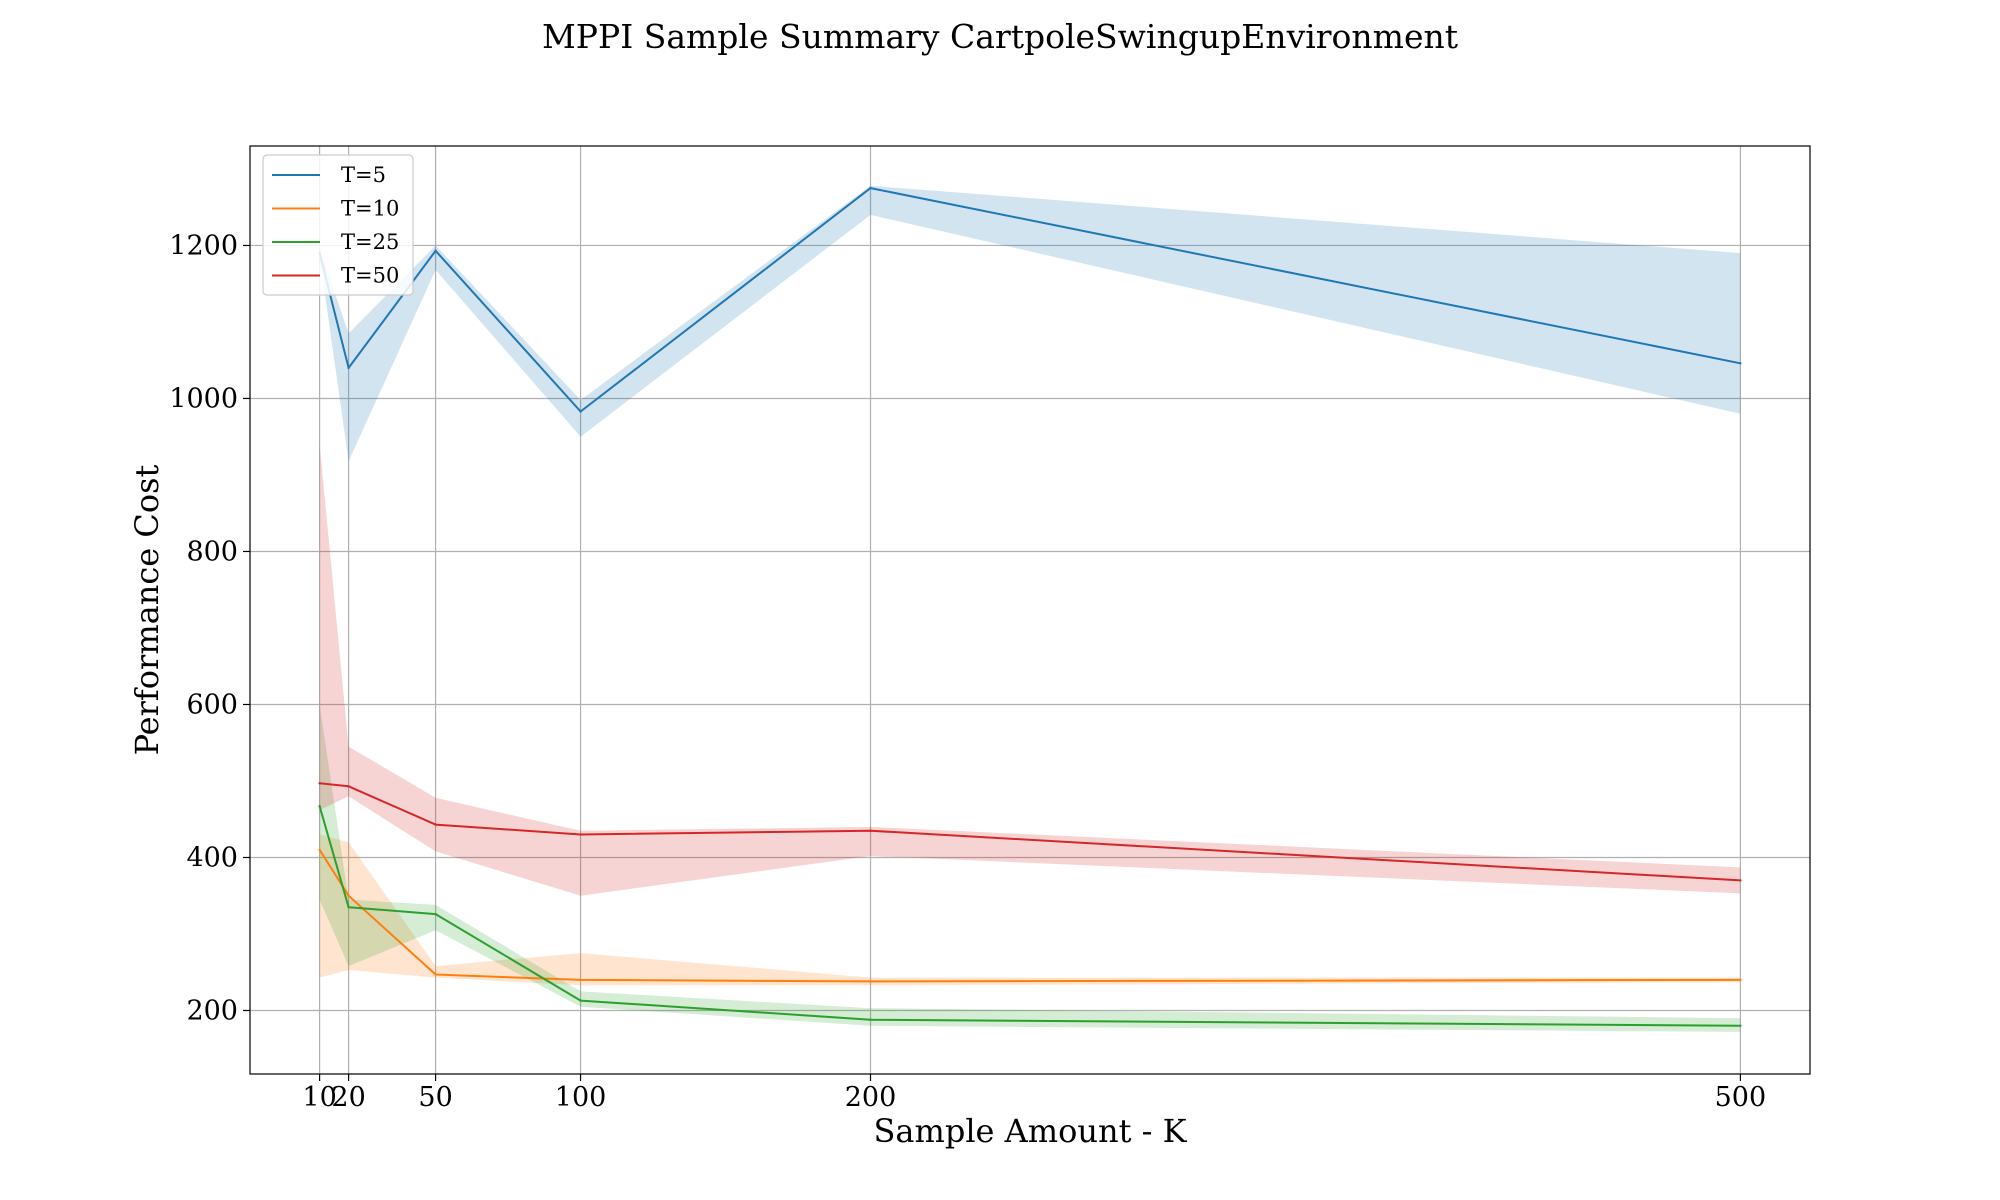 Image resolution: width=2000 pixels, height=1200 pixels. Describe the element at coordinates (370, 276) in the screenshot. I see `legend-label: T=50` at that location.